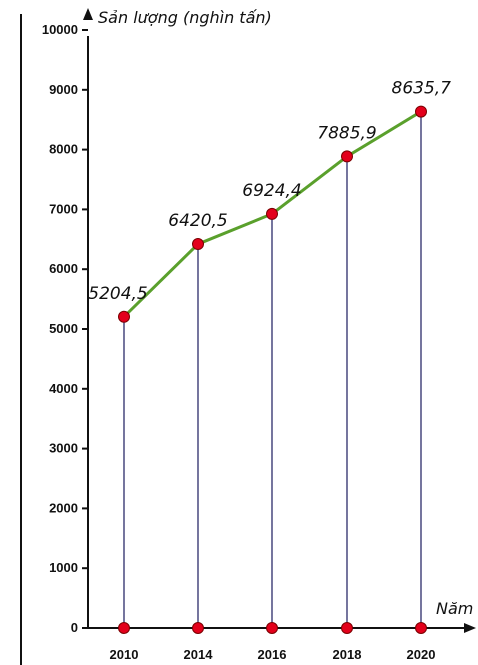 The image size is (478, 665). Describe the element at coordinates (454, 608) in the screenshot. I see `x-axis-title: Năm` at that location.